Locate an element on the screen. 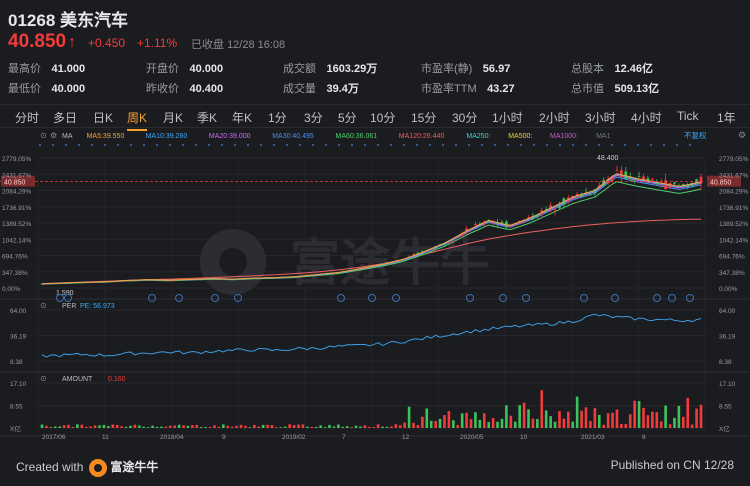 Image resolution: width=750 pixels, height=486 pixels. amount-axis-label-left: 17.10 is located at coordinates (18, 384).